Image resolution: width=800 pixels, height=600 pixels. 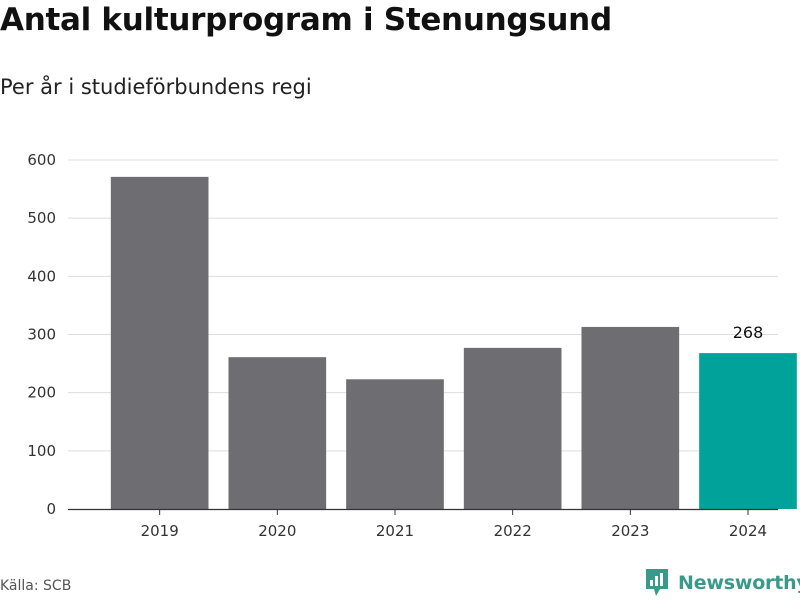 I want to click on x-tick-label: 2020, so click(x=277, y=531).